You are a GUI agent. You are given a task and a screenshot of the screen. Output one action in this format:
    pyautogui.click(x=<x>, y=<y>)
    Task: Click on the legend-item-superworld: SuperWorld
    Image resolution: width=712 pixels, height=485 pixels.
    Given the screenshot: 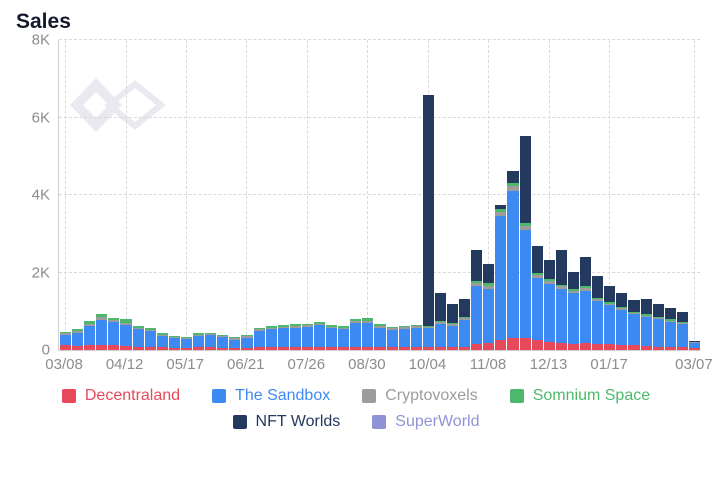 What is the action you would take?
    pyautogui.click(x=425, y=422)
    